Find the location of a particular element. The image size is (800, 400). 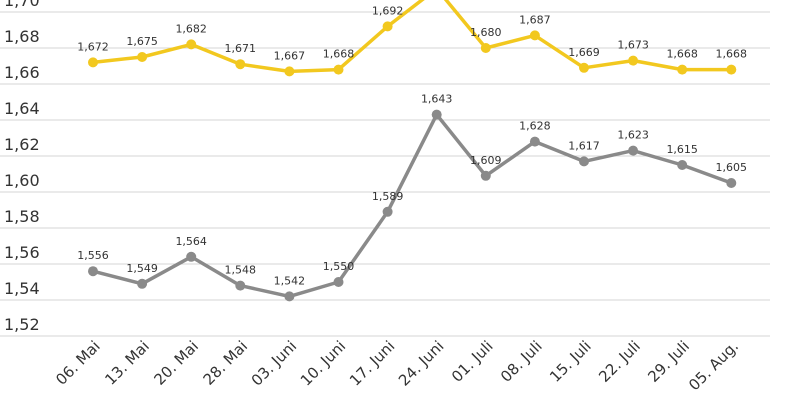

y-tick-label: 1,58 is located at coordinates (22, 216).